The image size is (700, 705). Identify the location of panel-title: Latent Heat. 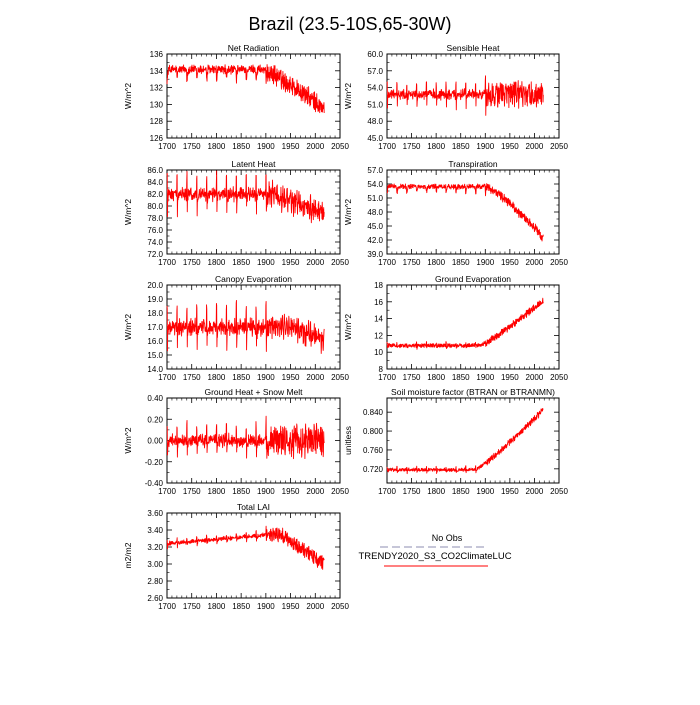
(254, 164).